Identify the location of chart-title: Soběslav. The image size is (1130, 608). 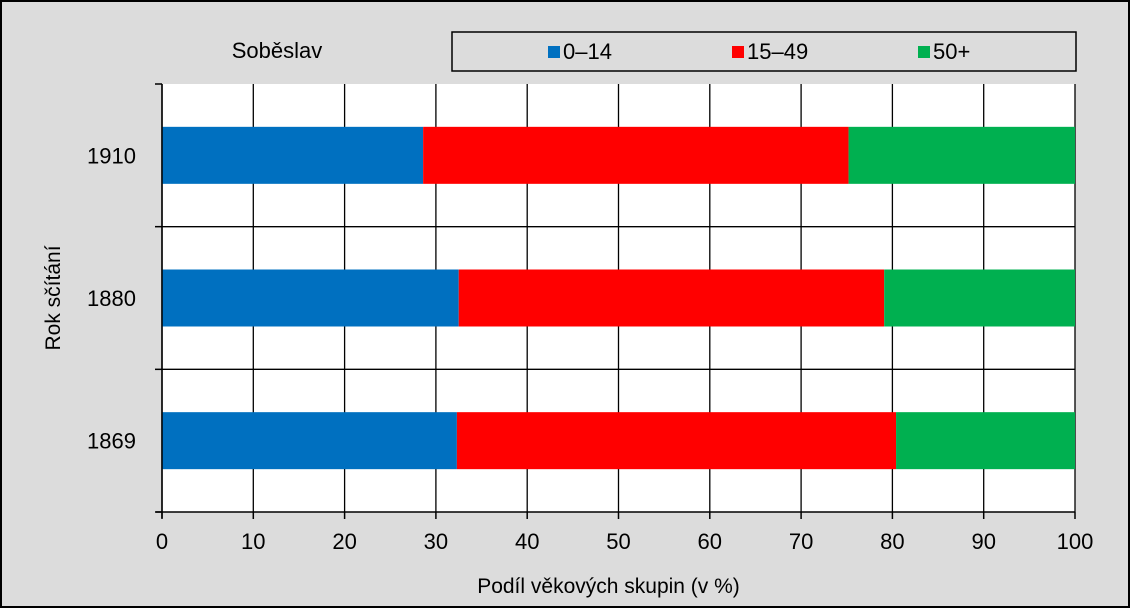
(277, 50).